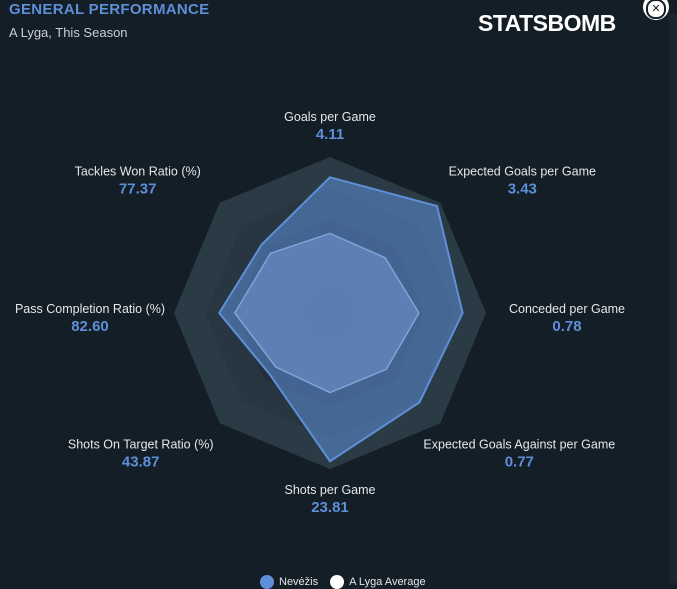 The height and width of the screenshot is (589, 677). What do you see at coordinates (673, 298) in the screenshot?
I see `scrollbar` at bounding box center [673, 298].